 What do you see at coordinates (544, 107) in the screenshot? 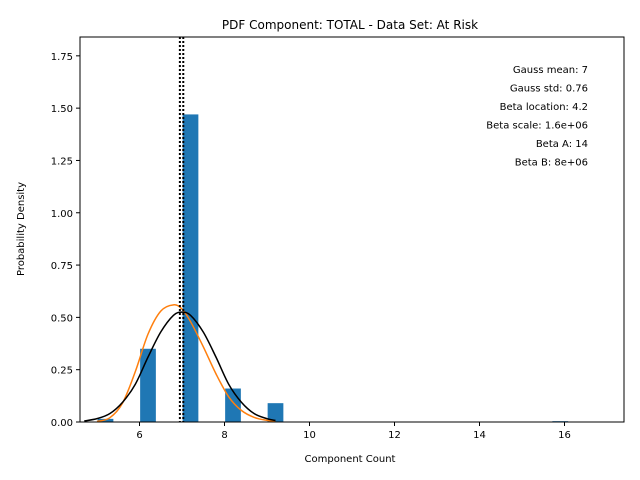
I see `fit-parameter-text: Beta location: 4.2` at bounding box center [544, 107].